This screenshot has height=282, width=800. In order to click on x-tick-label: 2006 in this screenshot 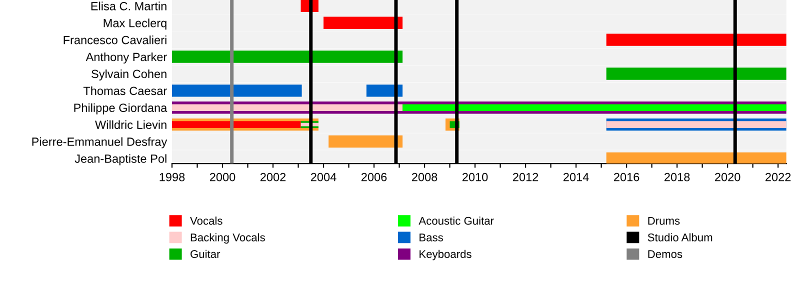, I will do `click(374, 177)`.